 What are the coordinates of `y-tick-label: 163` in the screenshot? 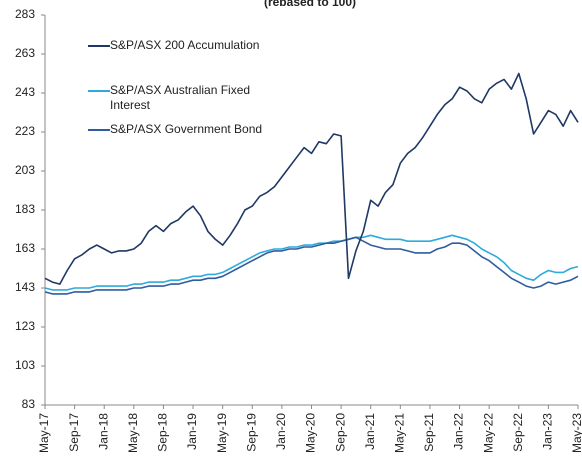 It's located at (25, 248).